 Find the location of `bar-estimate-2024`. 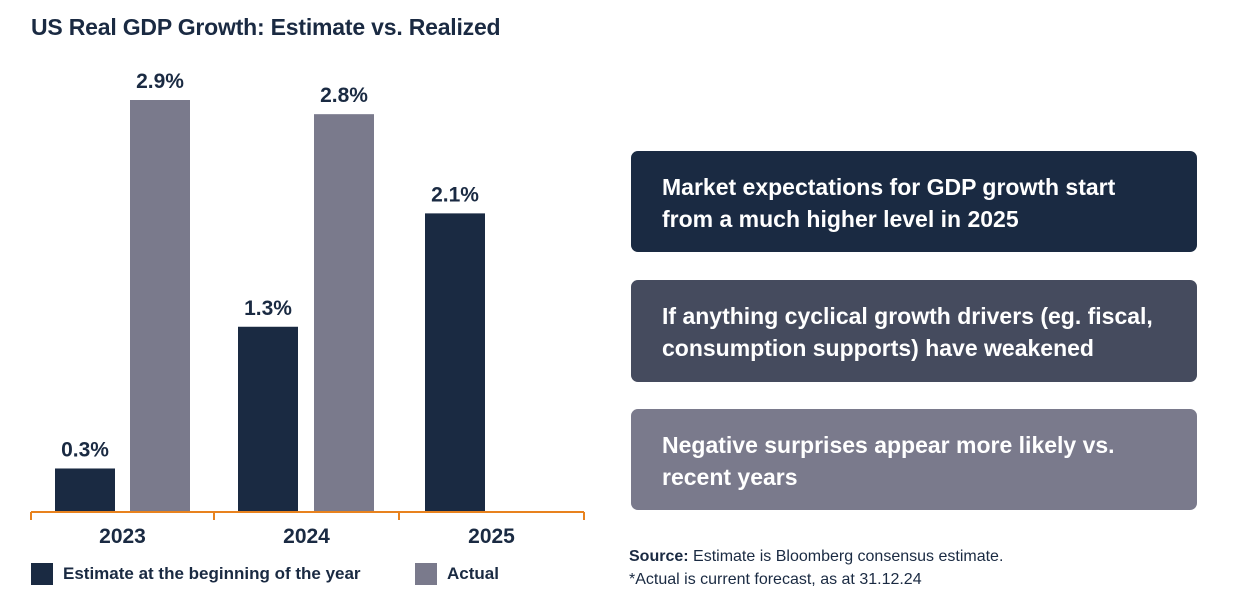

bar-estimate-2024 is located at coordinates (268, 418).